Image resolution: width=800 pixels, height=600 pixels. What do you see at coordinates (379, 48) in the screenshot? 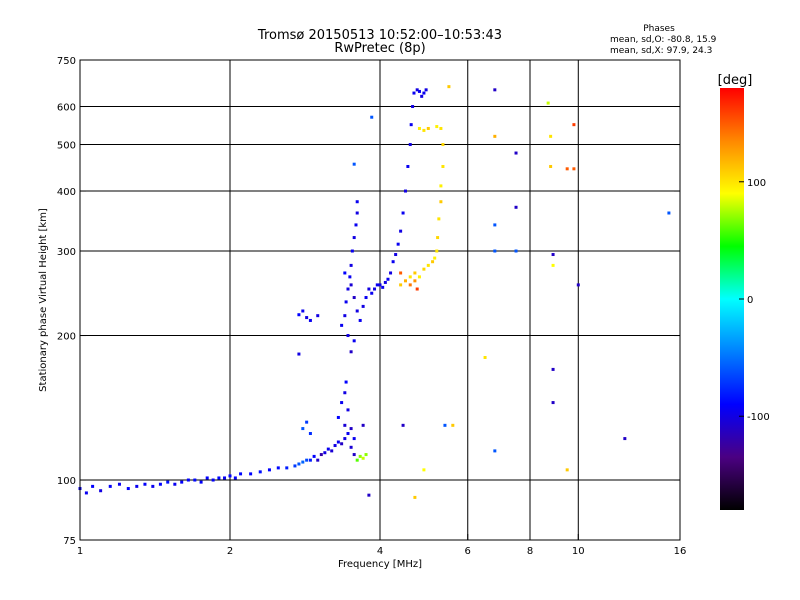
I see `chart-subtitle: RwPretec (8p)` at bounding box center [379, 48].